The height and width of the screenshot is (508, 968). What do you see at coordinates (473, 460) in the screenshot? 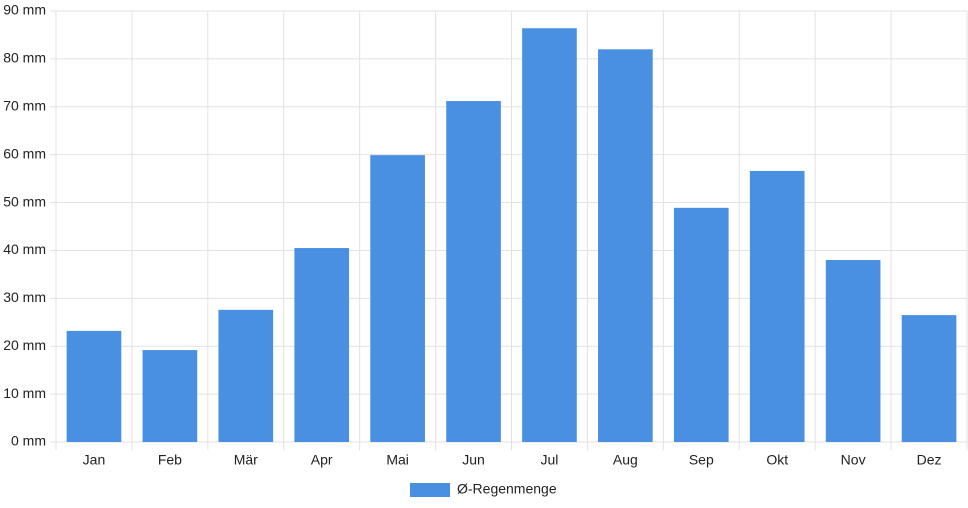
I see `x-tick-label: Jun` at bounding box center [473, 460].